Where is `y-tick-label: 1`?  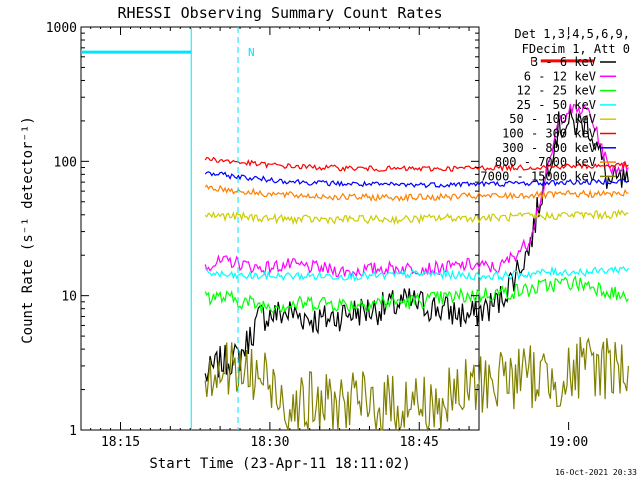
y-tick-label: 1 is located at coordinates (73, 431).